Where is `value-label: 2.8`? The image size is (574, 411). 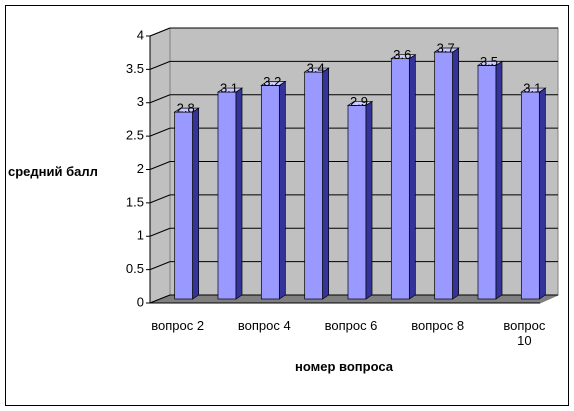
value-label: 2.8 is located at coordinates (186, 108).